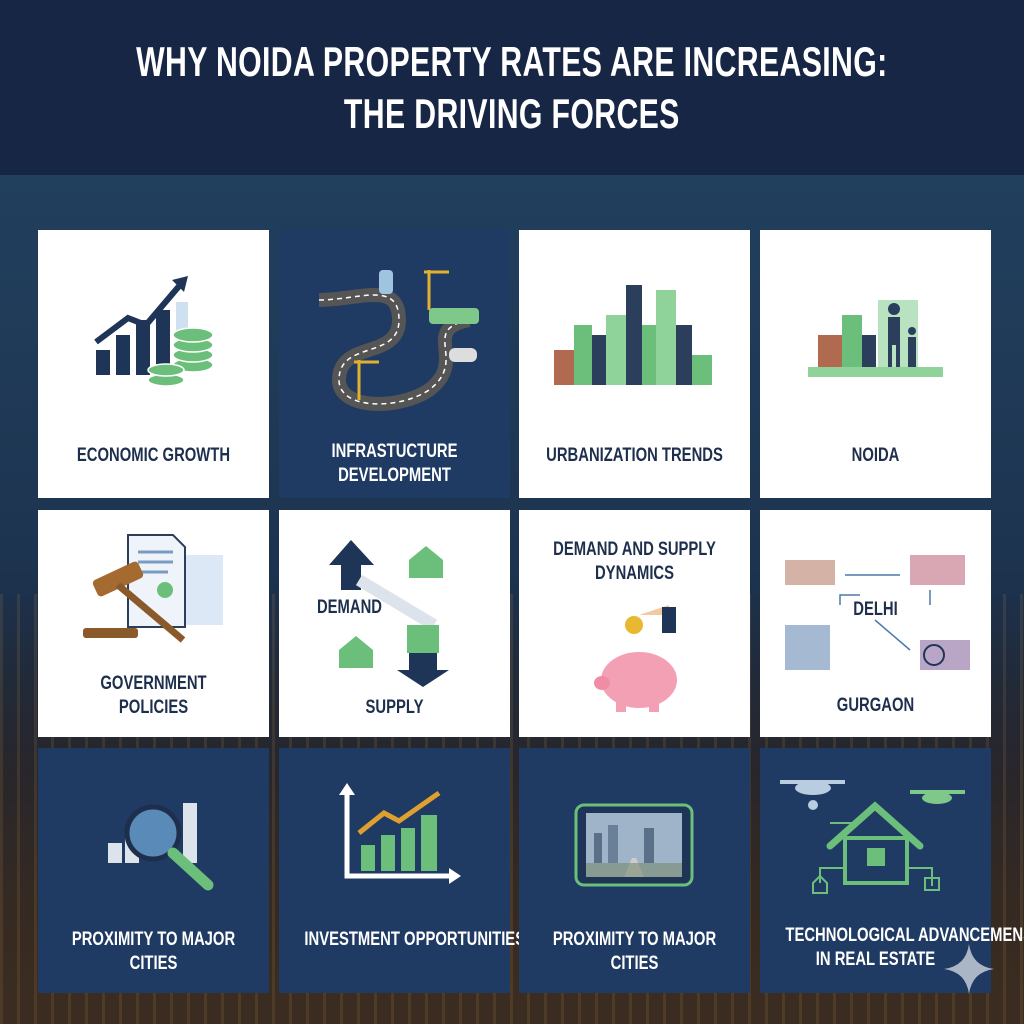 The image size is (1024, 1024). Describe the element at coordinates (394, 707) in the screenshot. I see `supply-label: SUPPLY` at that location.